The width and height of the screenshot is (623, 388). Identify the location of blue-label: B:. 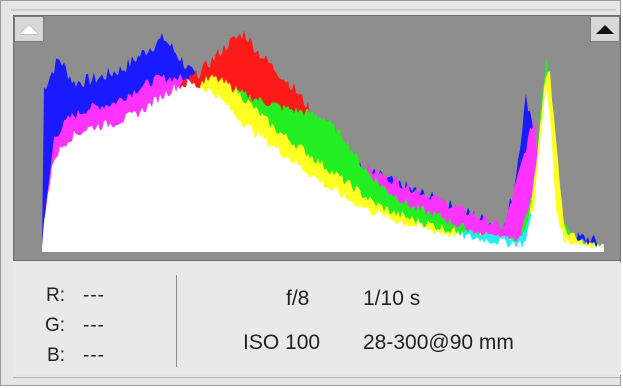
(56, 355).